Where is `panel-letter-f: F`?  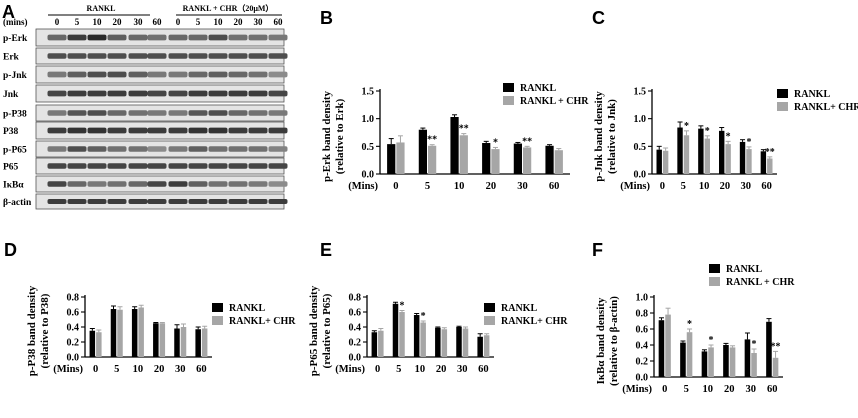 panel-letter-f: F is located at coordinates (597, 250).